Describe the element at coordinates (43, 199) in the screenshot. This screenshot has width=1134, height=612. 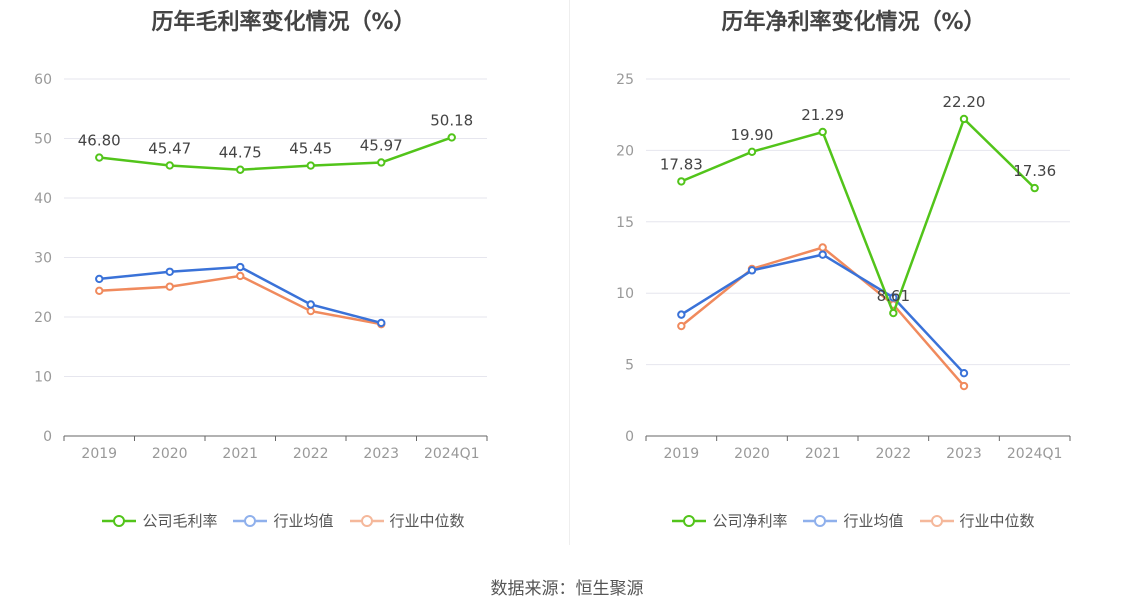
I see `y-tick-label: 40` at that location.